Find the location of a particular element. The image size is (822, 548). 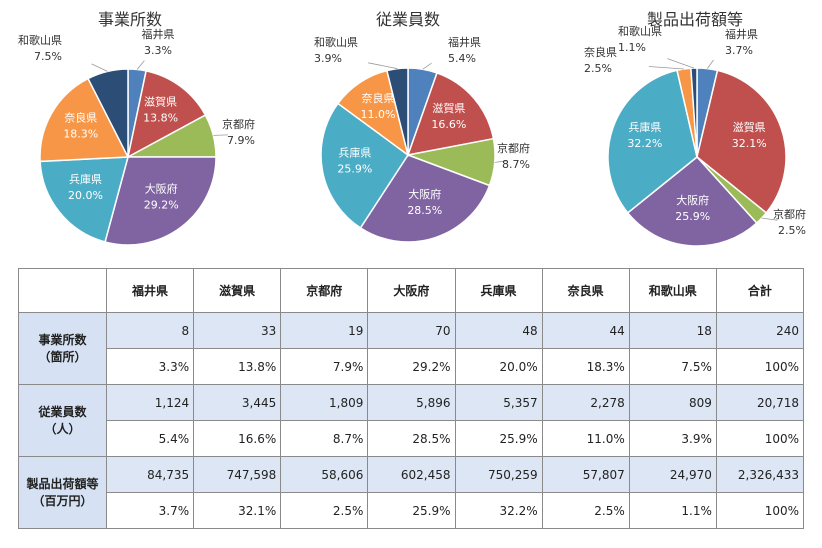

table-cell-value: 2,278 is located at coordinates (585, 402).